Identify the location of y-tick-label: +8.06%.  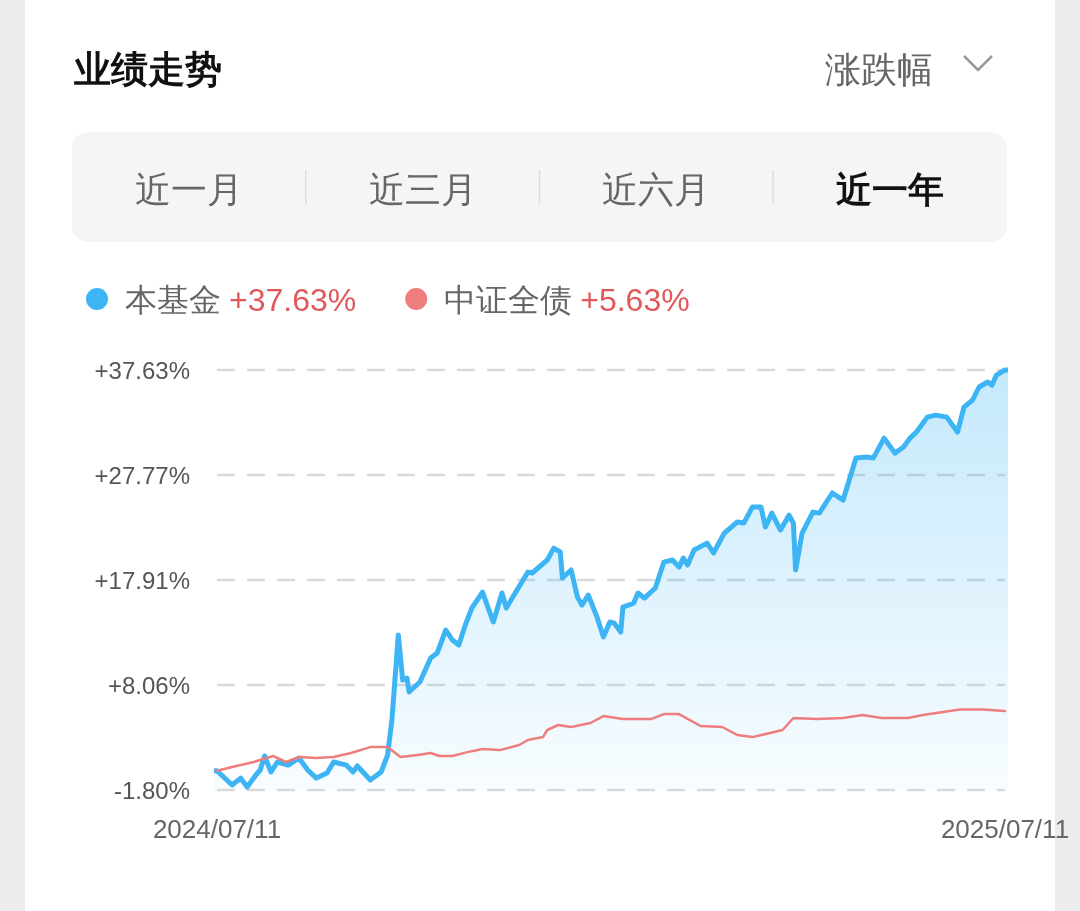
(148, 685).